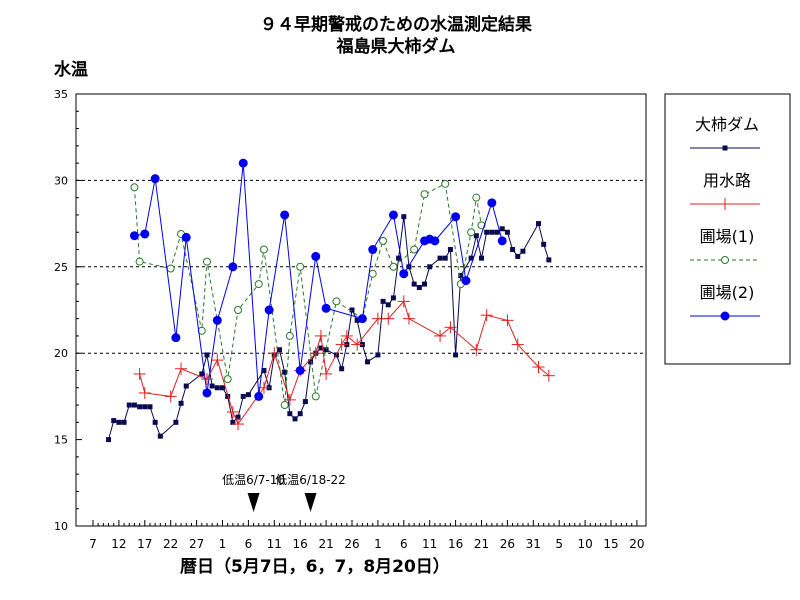 The image size is (800, 600). I want to click on legend-label: 圃場(2), so click(727, 292).